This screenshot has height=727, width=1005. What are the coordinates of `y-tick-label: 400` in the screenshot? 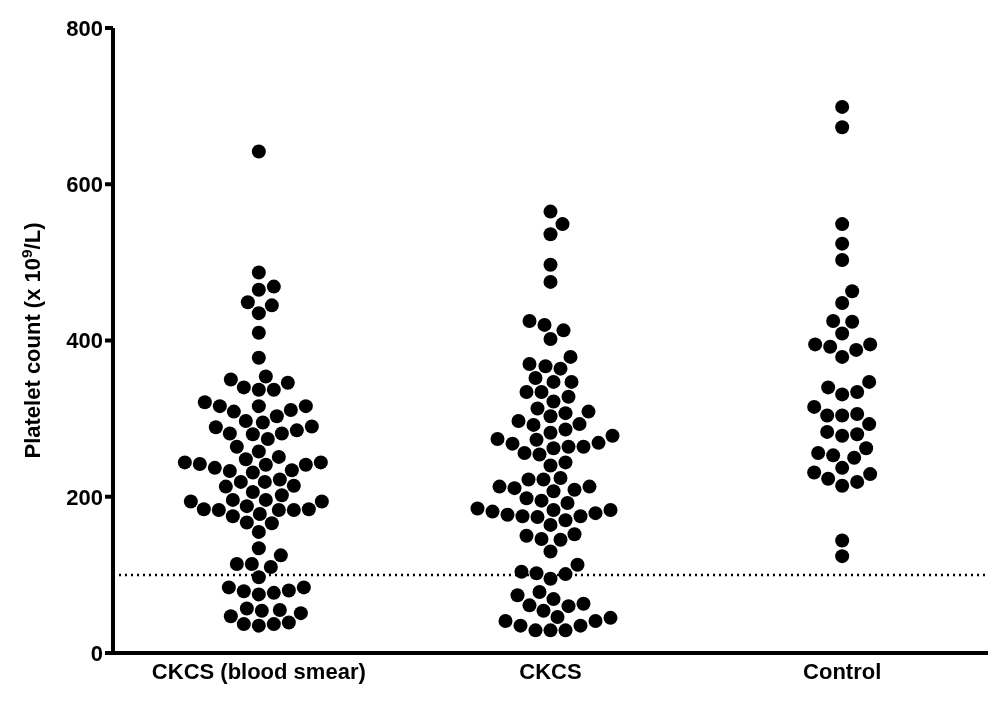 It's located at (84, 341).